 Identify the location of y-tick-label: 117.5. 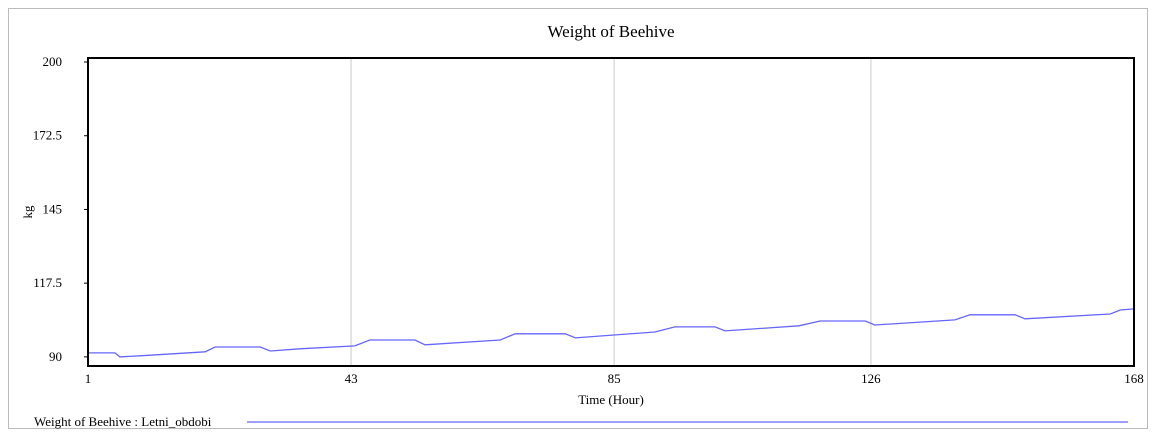
(47, 282).